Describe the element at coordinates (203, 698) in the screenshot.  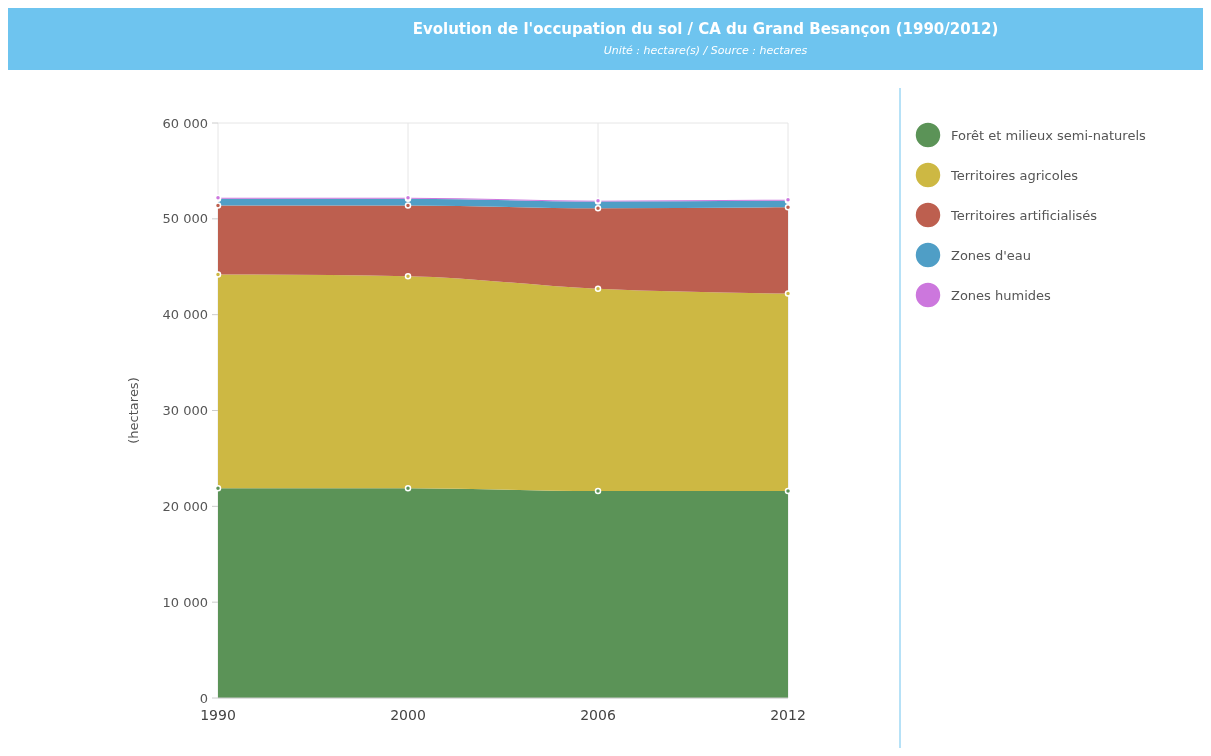
I see `y-tick-label: 0` at that location.